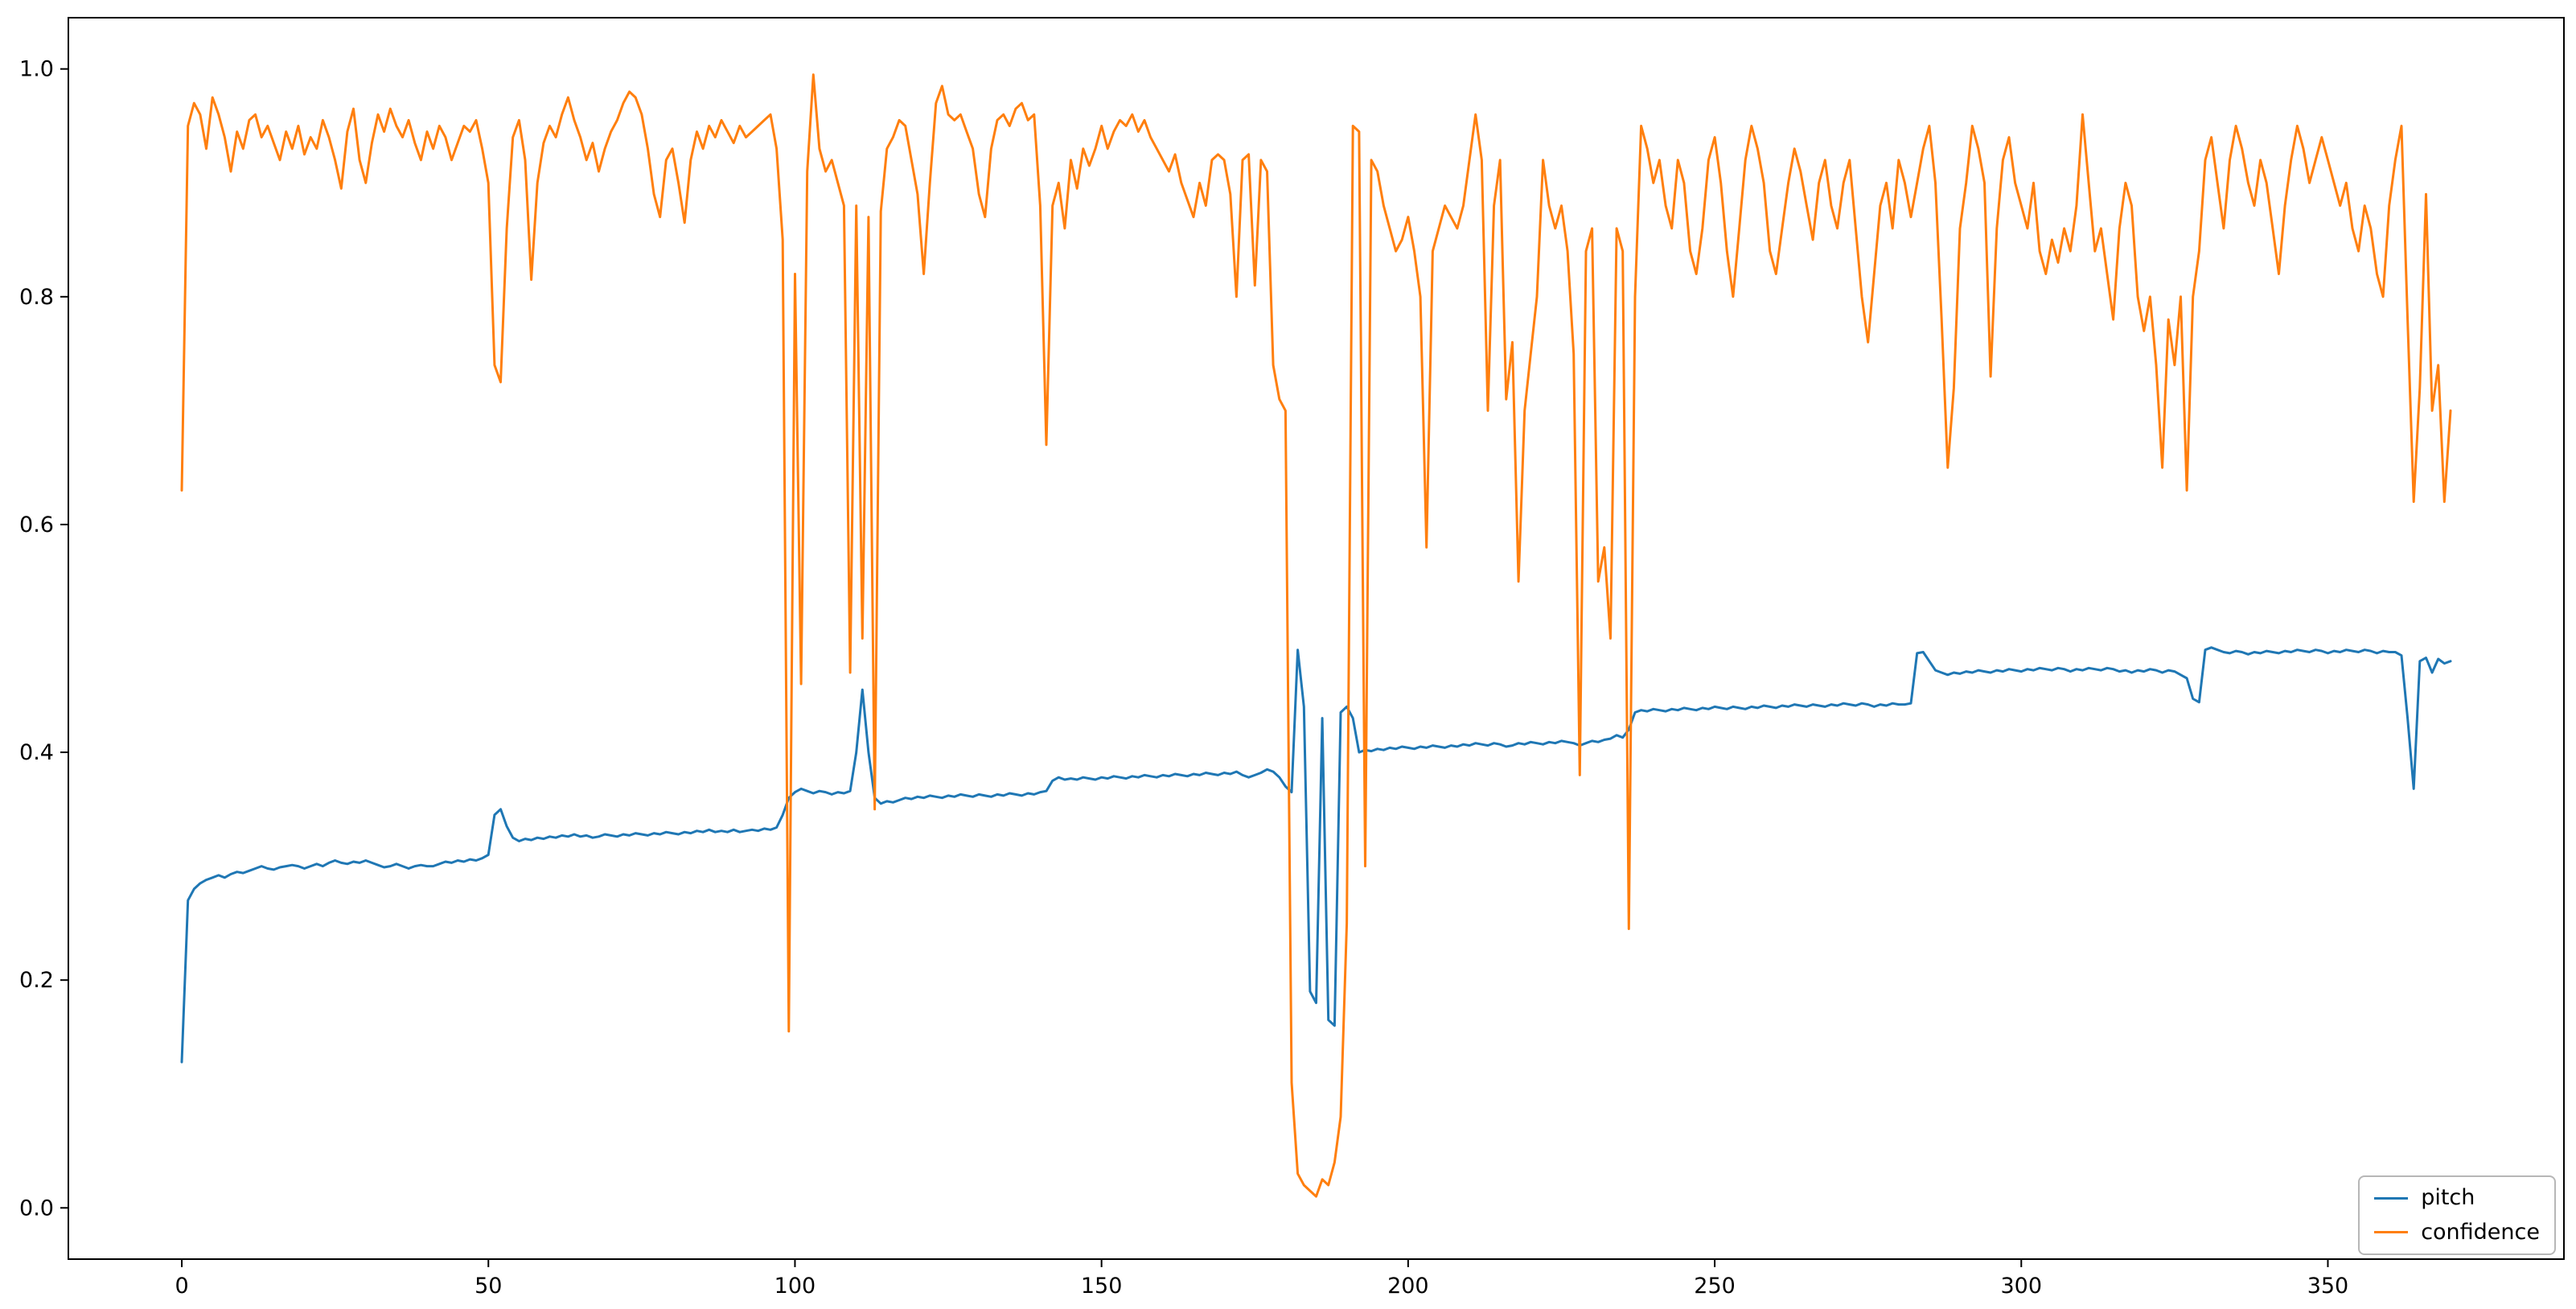 This screenshot has height=1309, width=2576. I want to click on x-axis-tick-label: 150, so click(1102, 1286).